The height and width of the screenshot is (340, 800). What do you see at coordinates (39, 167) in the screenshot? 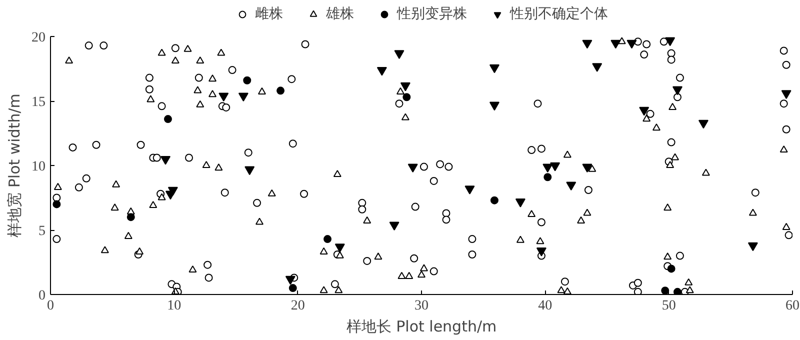
I see `y-tick-label: 10` at bounding box center [39, 167].